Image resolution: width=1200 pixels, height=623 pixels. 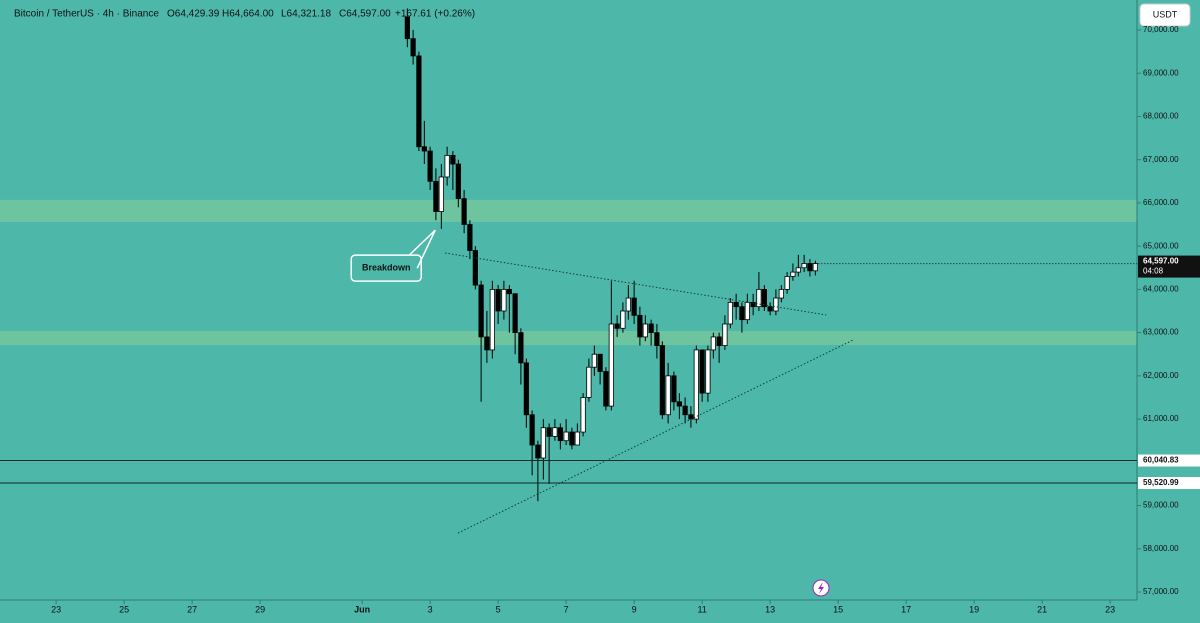 What do you see at coordinates (1161, 505) in the screenshot?
I see `y-tick-label: 59,000.00` at bounding box center [1161, 505].